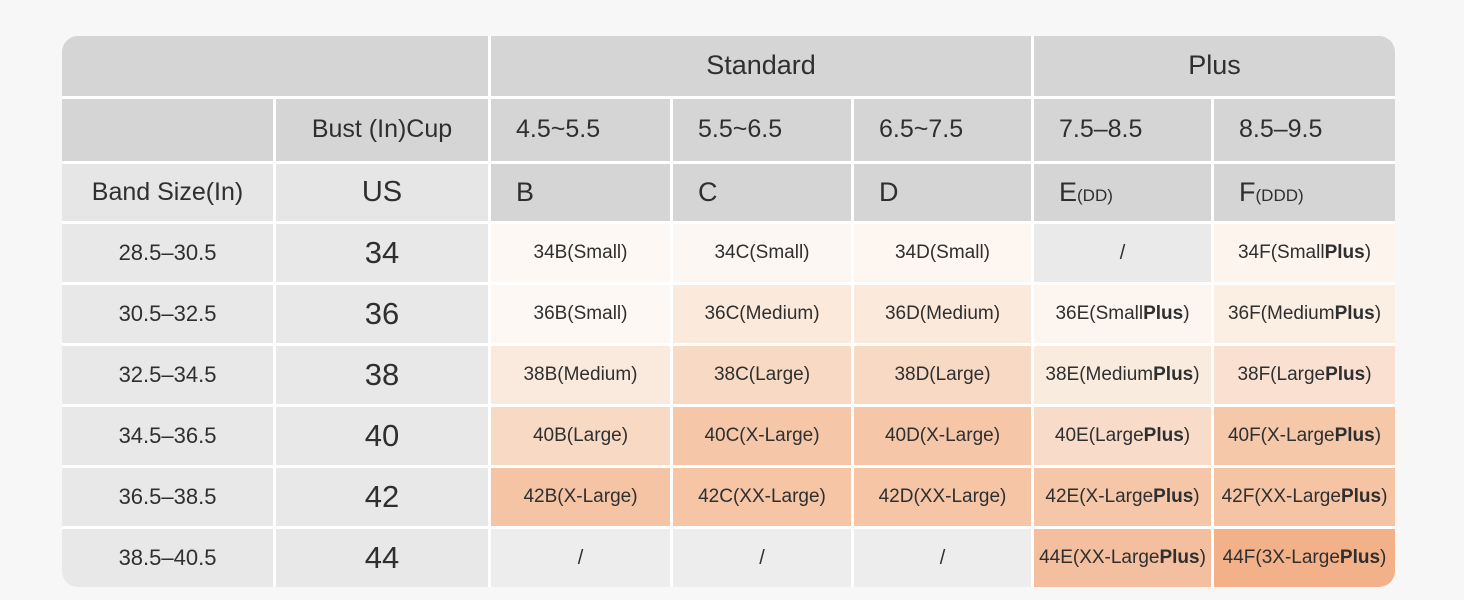 The image size is (1464, 600). I want to click on size-cell: 34D(Small), so click(942, 253).